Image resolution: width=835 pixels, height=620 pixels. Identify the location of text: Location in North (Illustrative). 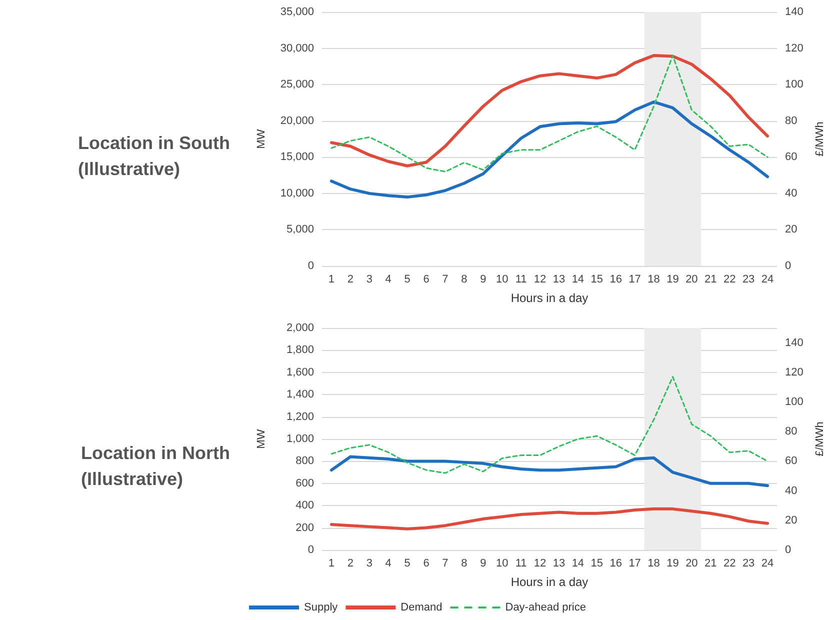
(155, 466).